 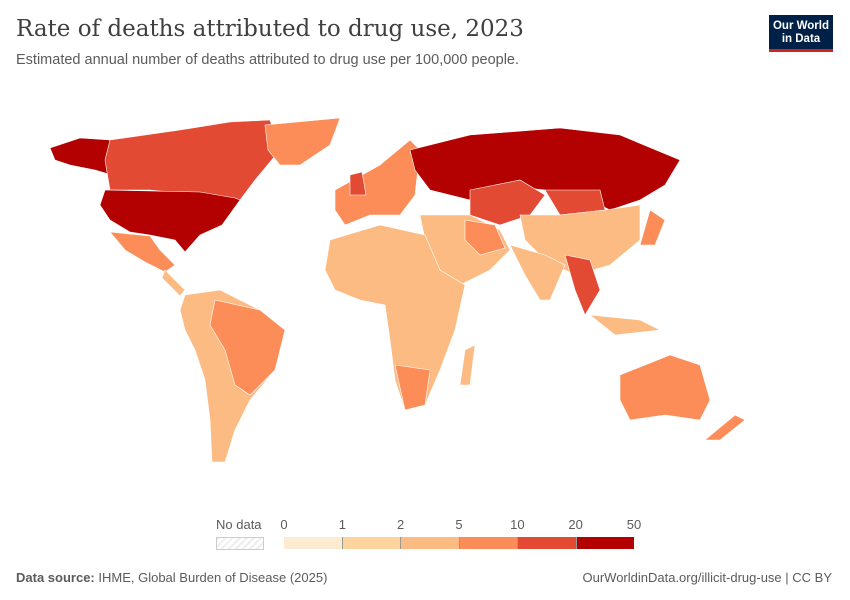 I want to click on legend-color-bar, so click(x=459, y=543).